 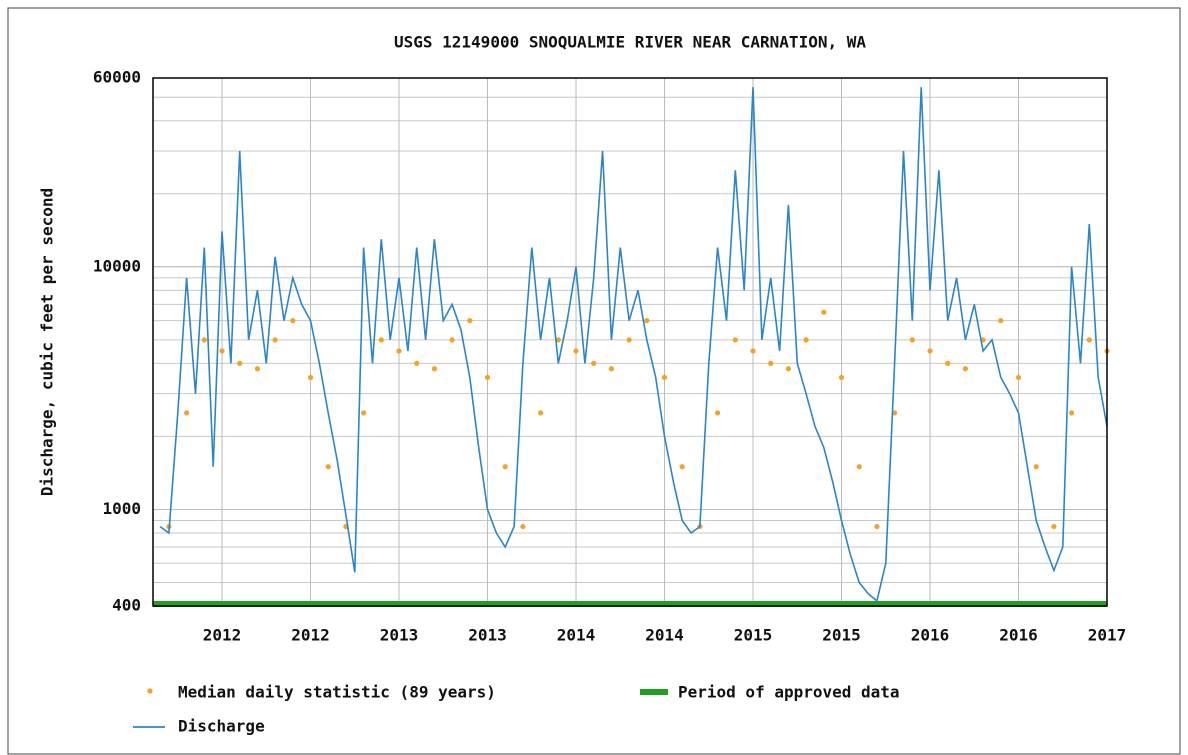 What do you see at coordinates (47, 342) in the screenshot?
I see `y-axis-label: Discharge, cubic feet per second` at bounding box center [47, 342].